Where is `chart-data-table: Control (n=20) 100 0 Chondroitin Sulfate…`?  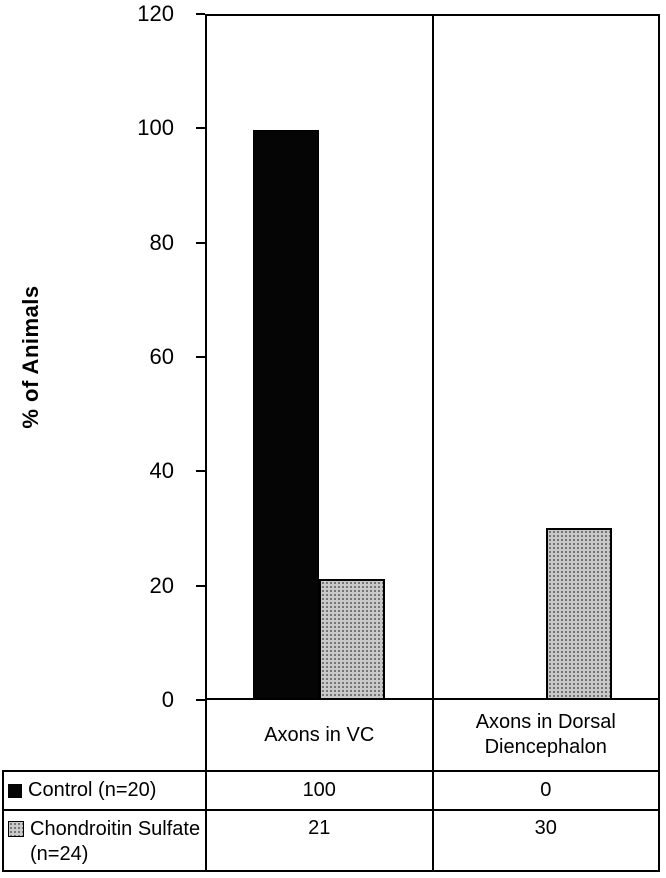
chart-data-table: Control (n=20) 100 0 Chondroitin Sulfate… is located at coordinates (331, 821).